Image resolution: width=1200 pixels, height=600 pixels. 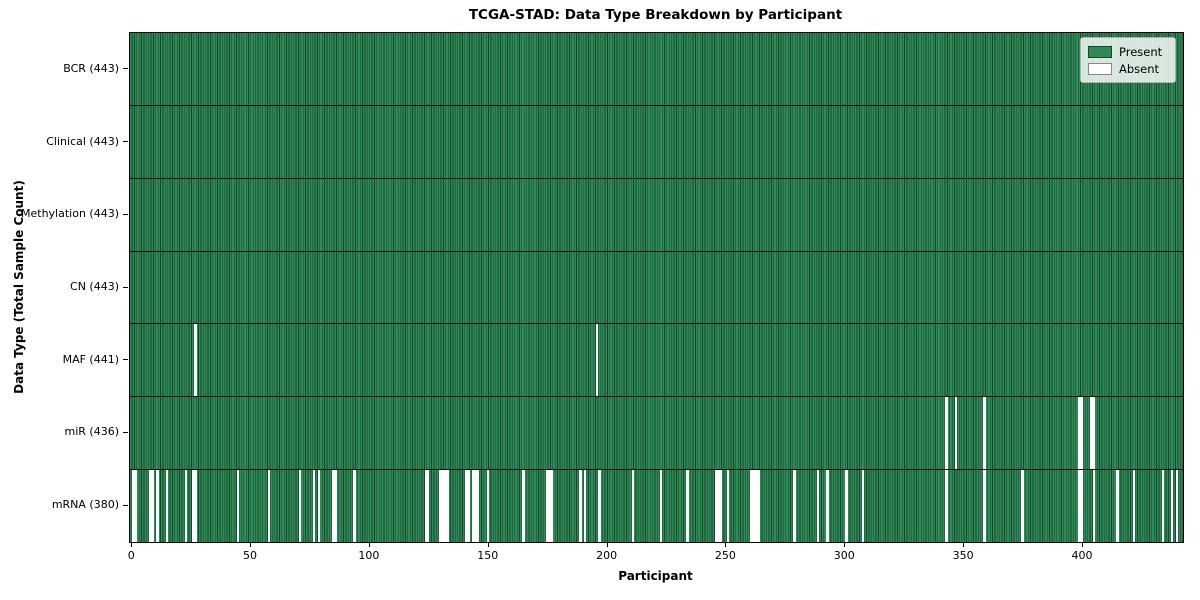 I want to click on xtick-label-100: 100, so click(x=369, y=555).